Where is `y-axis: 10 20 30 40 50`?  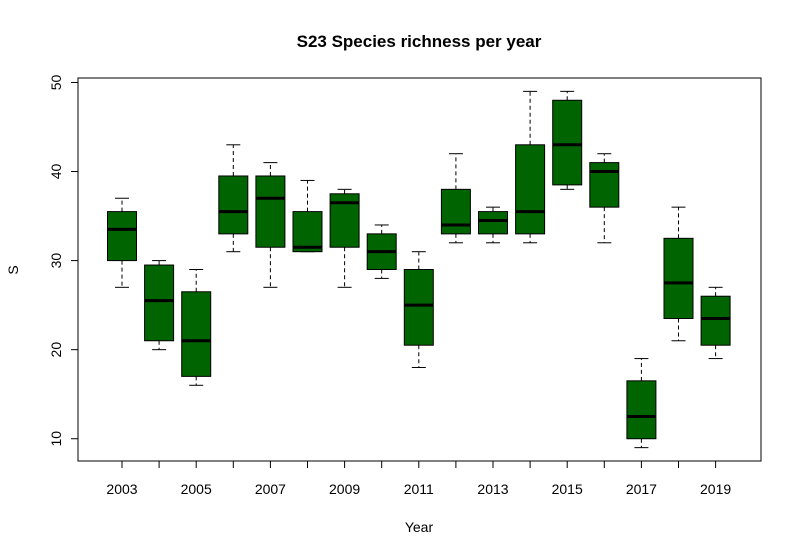 y-axis: 10 20 30 40 50 is located at coordinates (63, 260).